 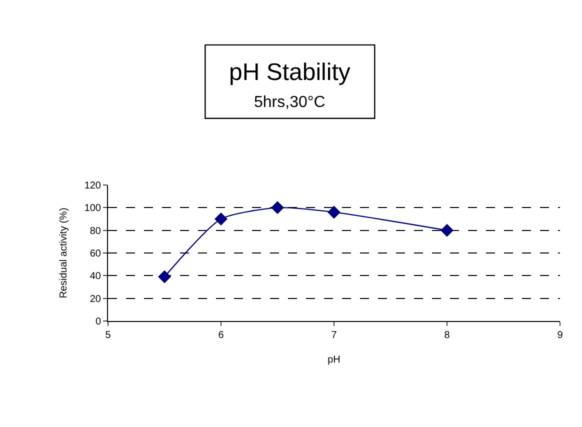 I want to click on x-tick-label: 7, so click(x=334, y=335).